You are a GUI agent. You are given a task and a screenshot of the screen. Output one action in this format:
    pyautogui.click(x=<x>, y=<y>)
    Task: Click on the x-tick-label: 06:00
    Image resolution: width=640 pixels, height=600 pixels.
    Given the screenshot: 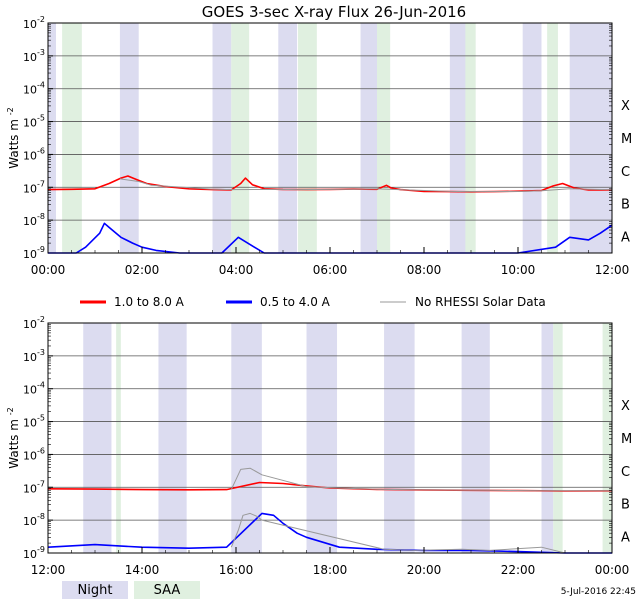 What is the action you would take?
    pyautogui.click(x=330, y=270)
    